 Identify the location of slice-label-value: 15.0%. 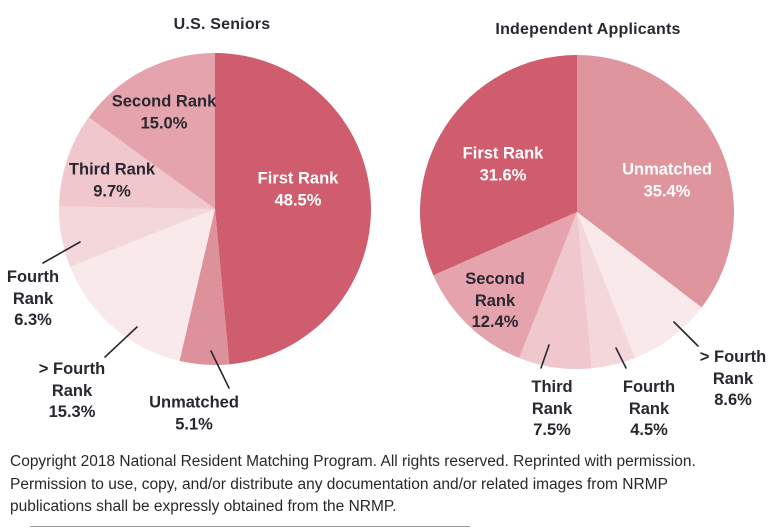
(164, 123).